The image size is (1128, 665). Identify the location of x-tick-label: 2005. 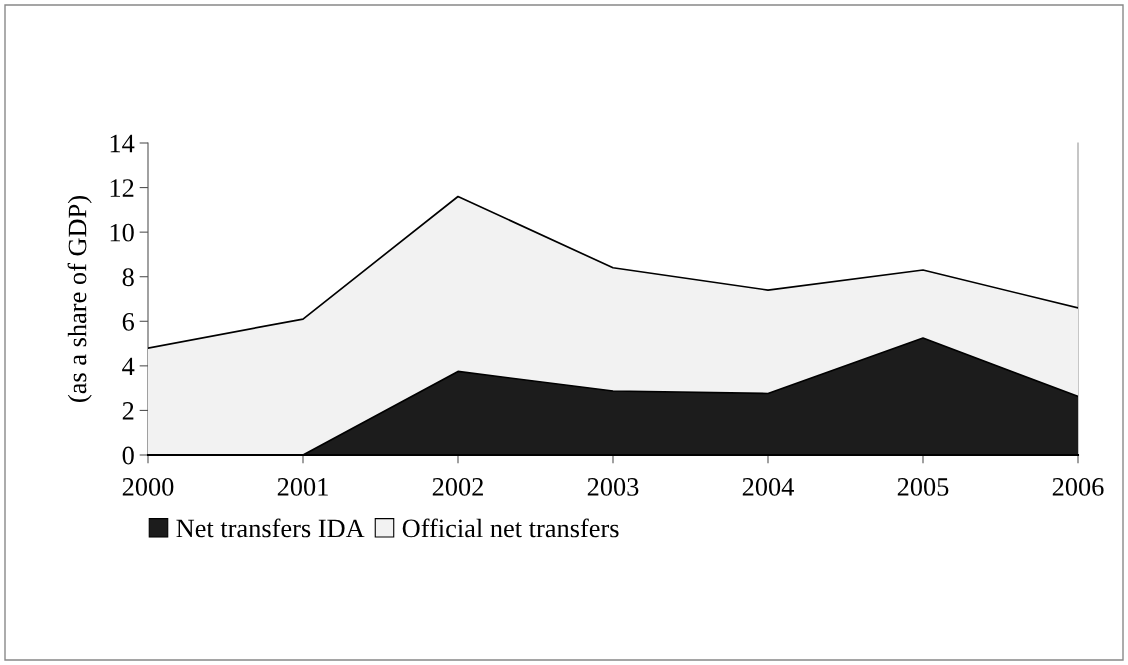
(923, 486).